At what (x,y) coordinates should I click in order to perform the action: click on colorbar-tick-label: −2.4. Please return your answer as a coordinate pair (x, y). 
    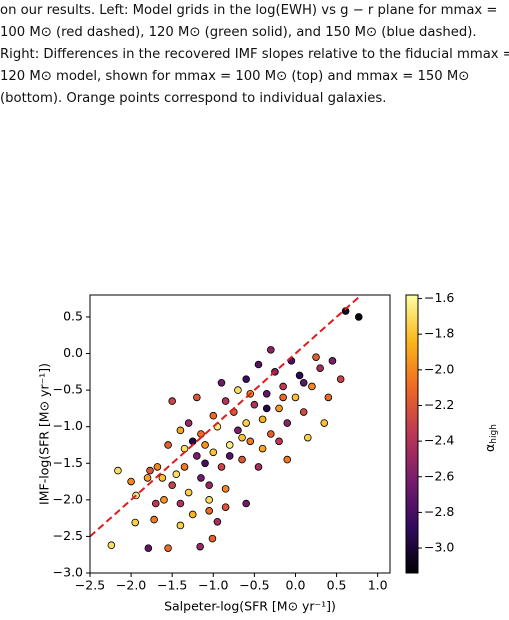
    Looking at the image, I should click on (439, 440).